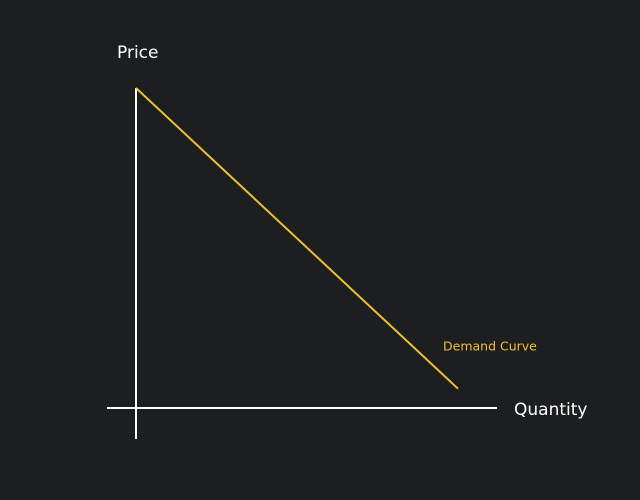 The height and width of the screenshot is (500, 640). Describe the element at coordinates (550, 410) in the screenshot. I see `x-axis-label: Quantity` at that location.